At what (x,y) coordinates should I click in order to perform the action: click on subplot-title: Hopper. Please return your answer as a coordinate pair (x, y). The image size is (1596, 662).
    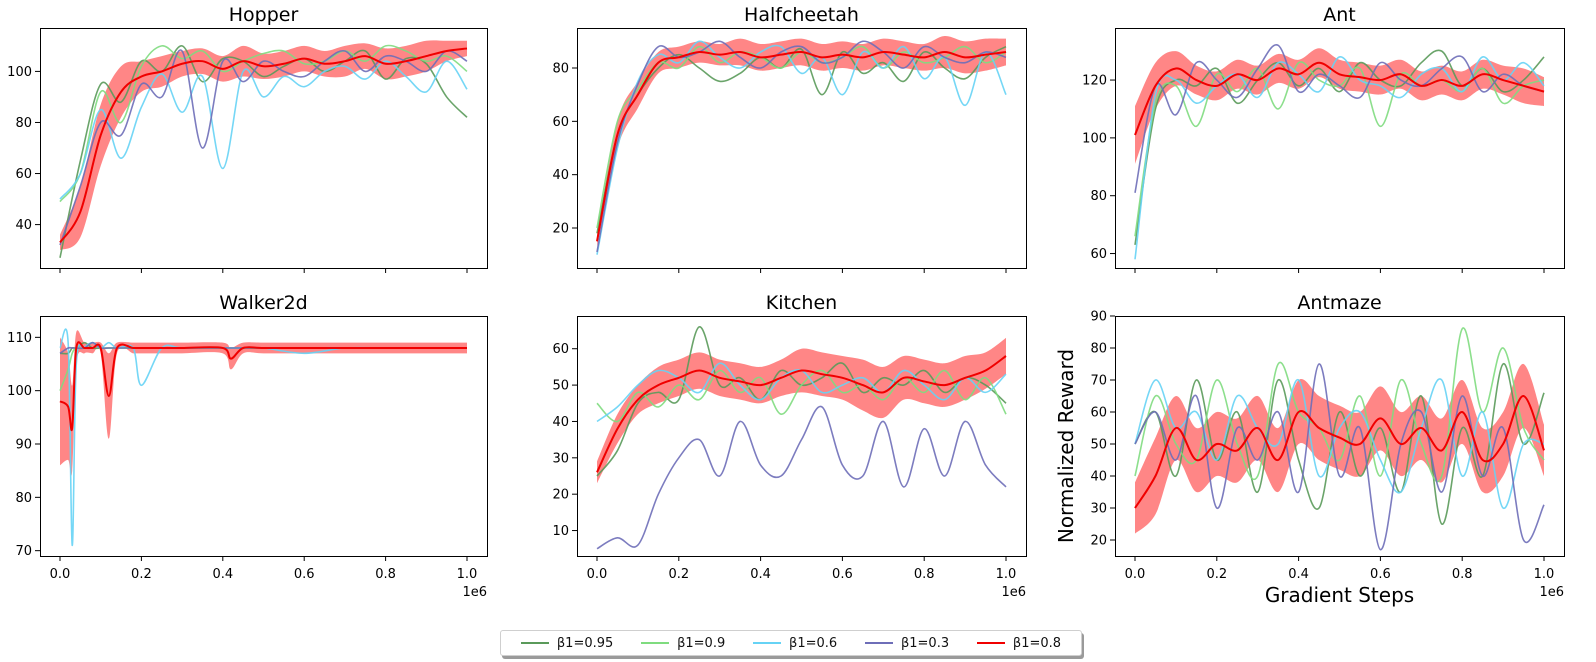
    Looking at the image, I should click on (264, 15).